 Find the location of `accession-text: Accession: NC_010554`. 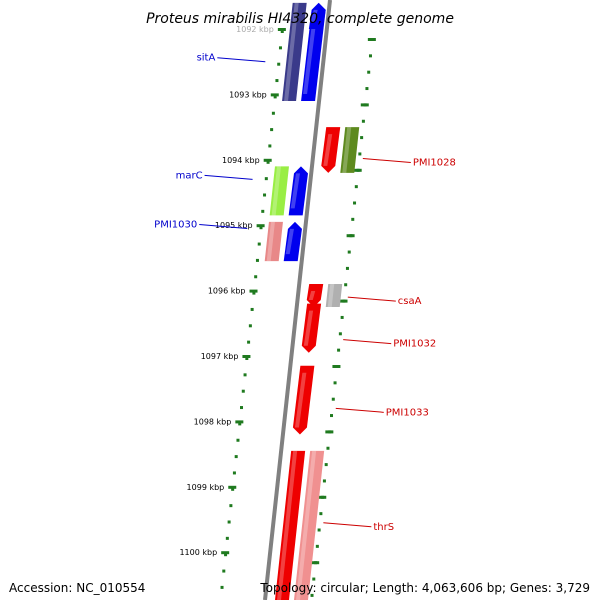

accession-text: Accession: NC_010554 is located at coordinates (77, 588).